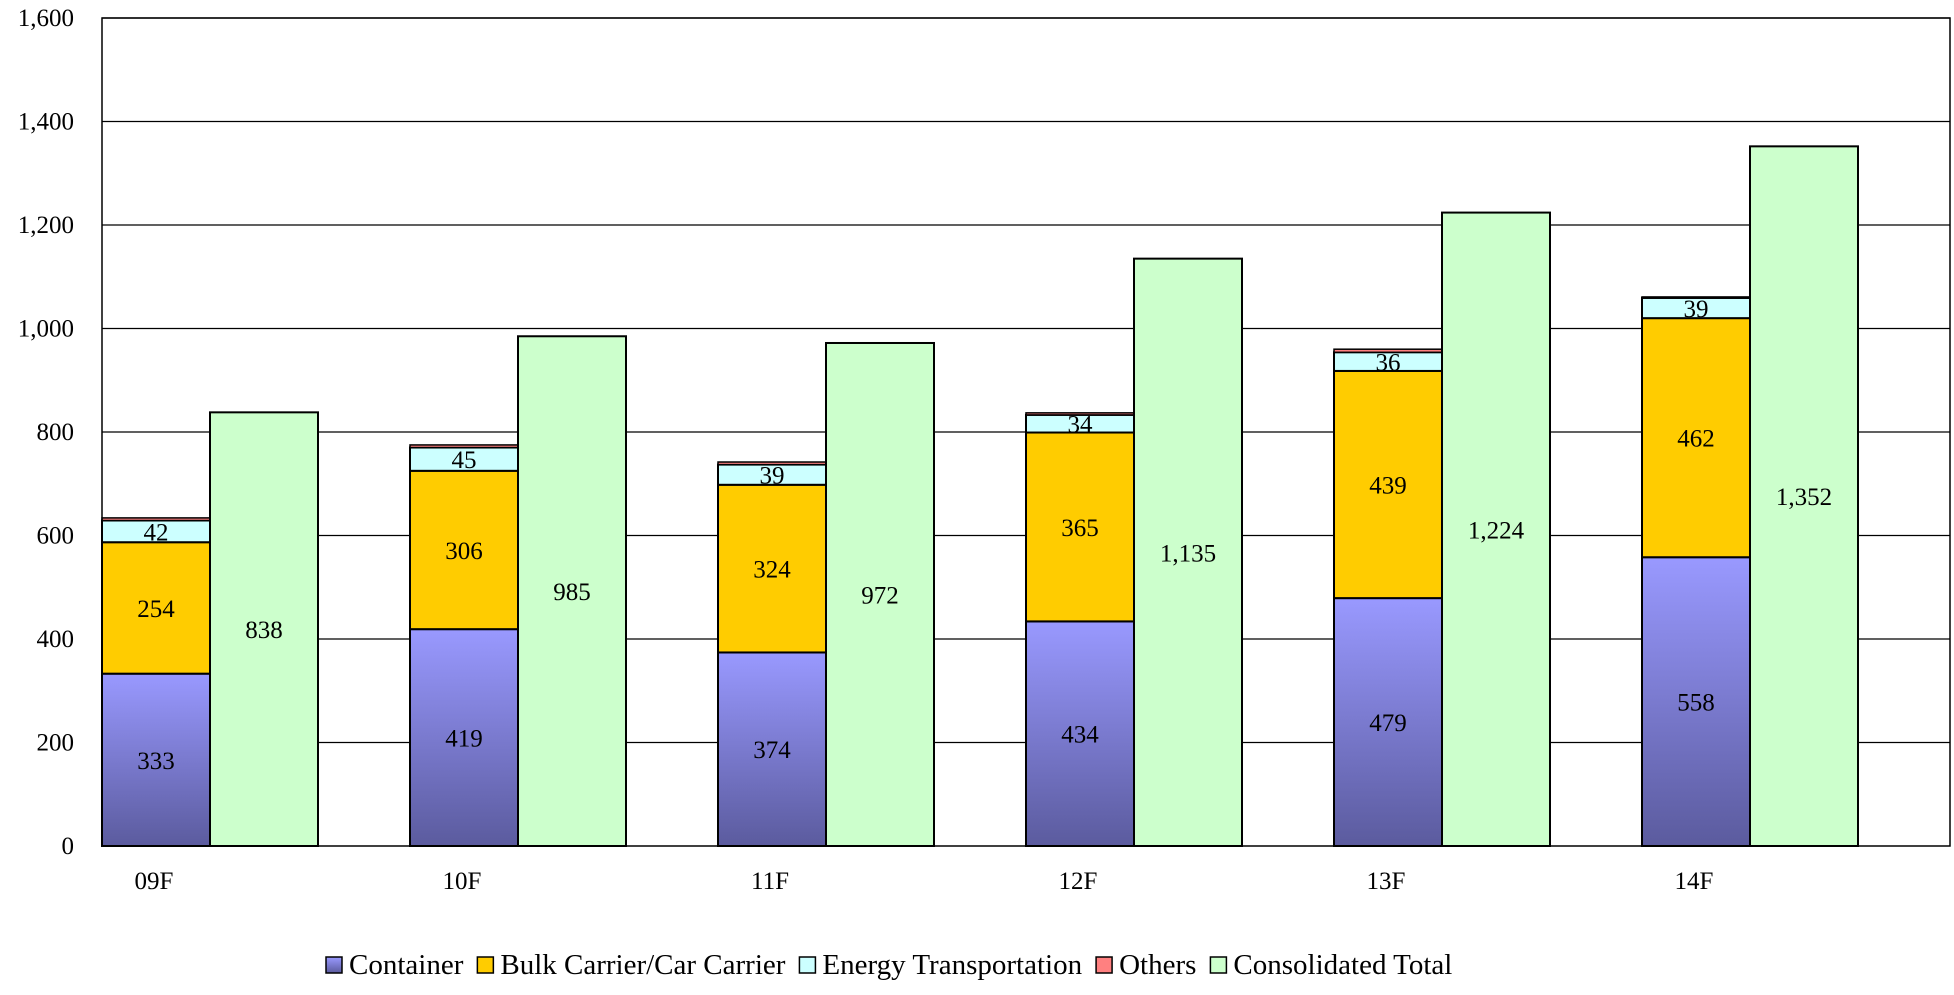 The width and height of the screenshot is (1954, 995). I want to click on legend-item-container: Container, so click(394, 965).